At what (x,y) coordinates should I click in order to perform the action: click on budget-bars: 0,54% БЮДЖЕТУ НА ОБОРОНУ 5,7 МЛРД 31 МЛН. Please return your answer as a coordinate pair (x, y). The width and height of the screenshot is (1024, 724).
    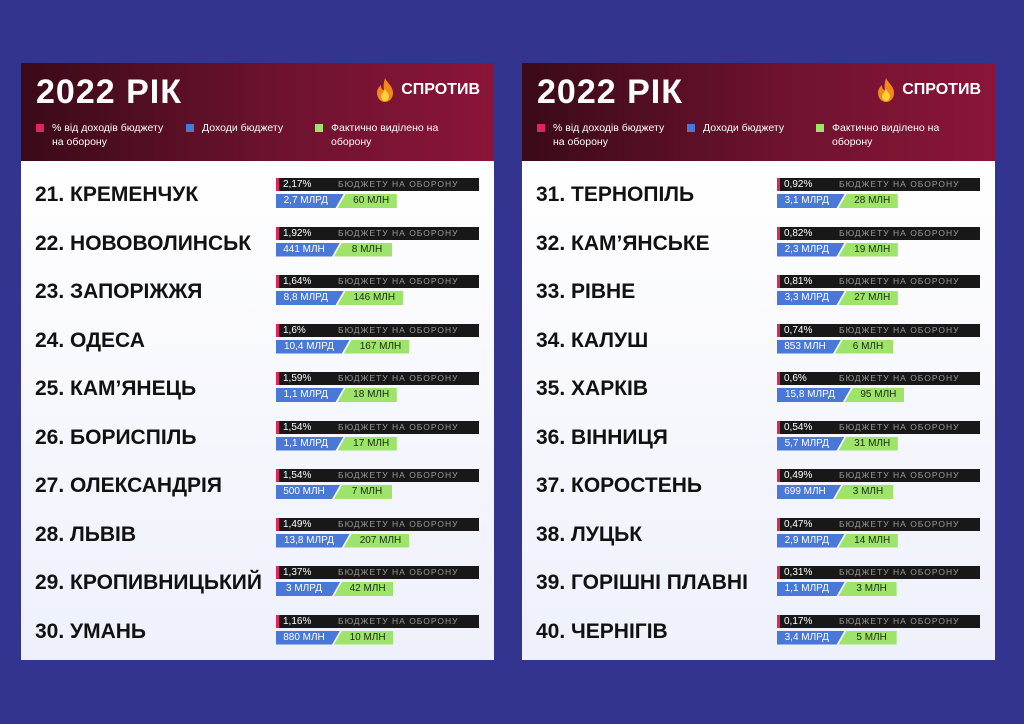
    Looking at the image, I should click on (879, 438).